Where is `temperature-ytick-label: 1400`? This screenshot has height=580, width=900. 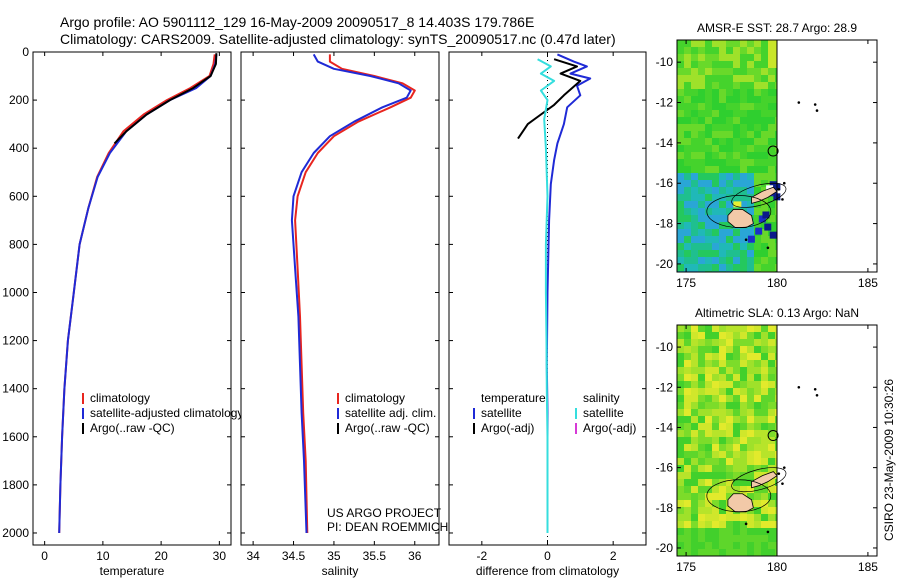 temperature-ytick-label: 1400 is located at coordinates (15, 389).